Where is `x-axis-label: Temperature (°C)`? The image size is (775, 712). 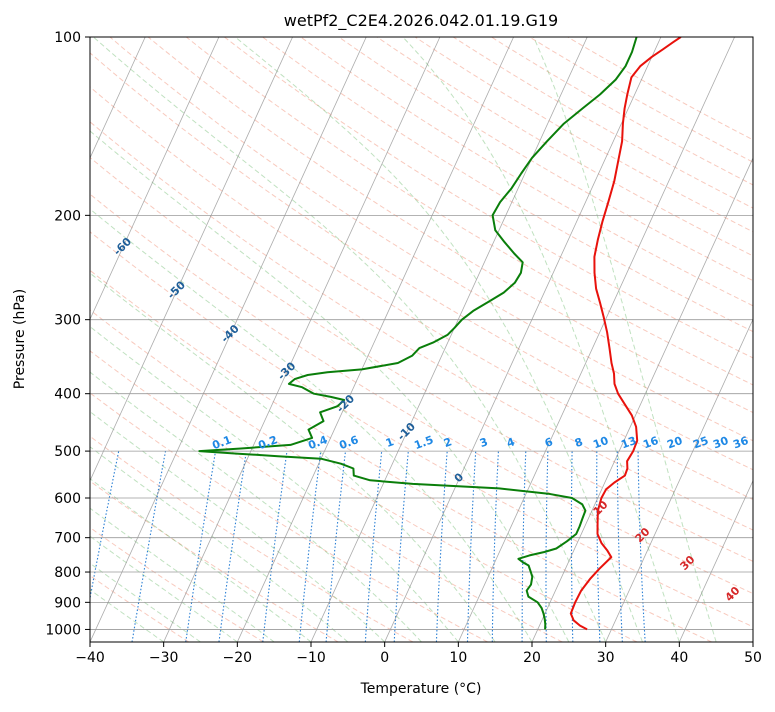
x-axis-label: Temperature (°C) is located at coordinates (421, 689).